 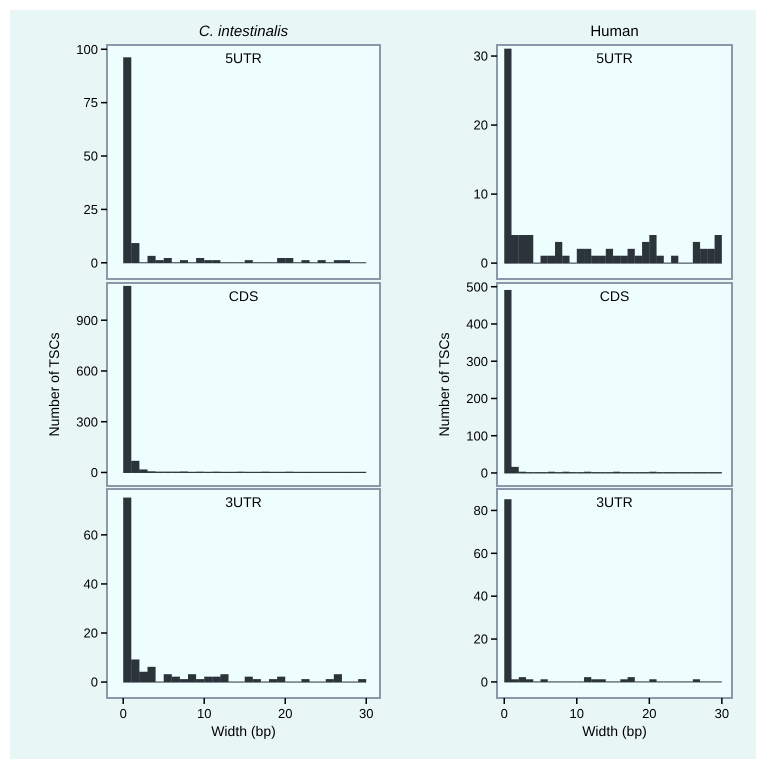 What do you see at coordinates (91, 209) in the screenshot?
I see `y-tick-label: 25` at bounding box center [91, 209].